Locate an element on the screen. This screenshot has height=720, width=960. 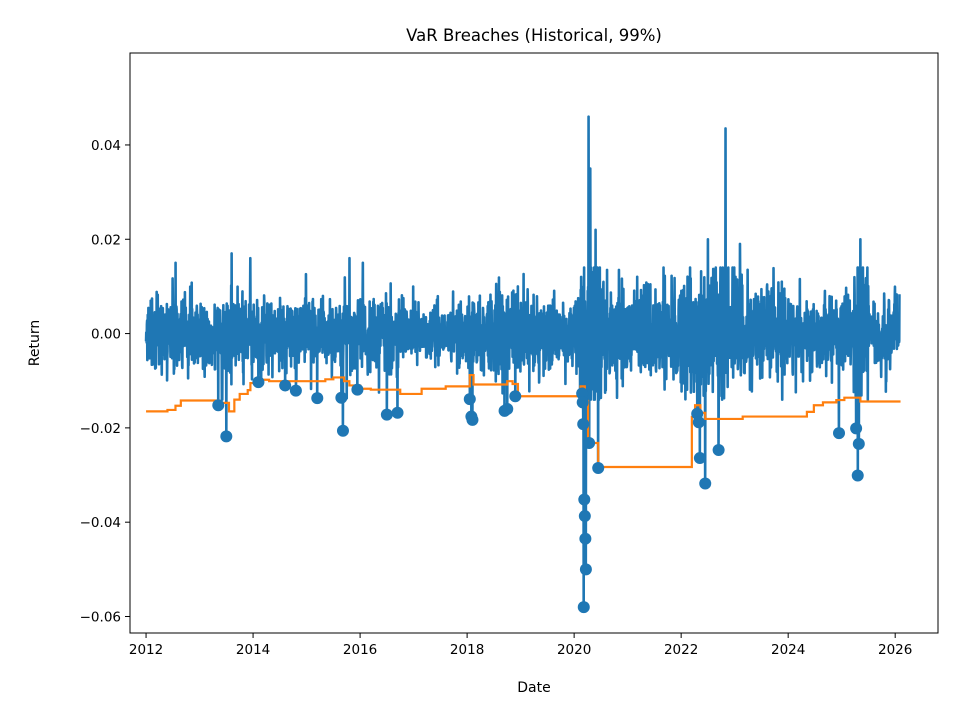
var-series-line is located at coordinates (523, 421).